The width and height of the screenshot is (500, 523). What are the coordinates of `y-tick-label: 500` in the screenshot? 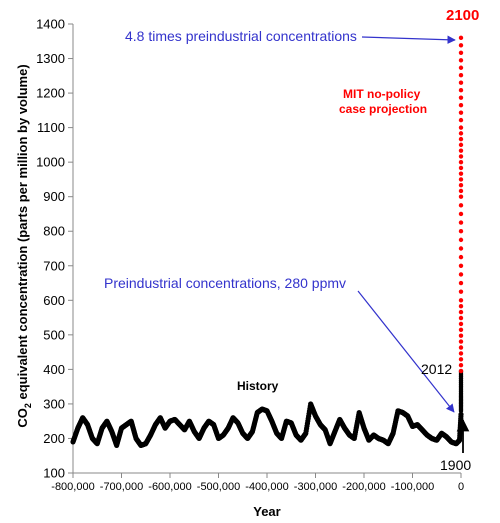 It's located at (54, 334).